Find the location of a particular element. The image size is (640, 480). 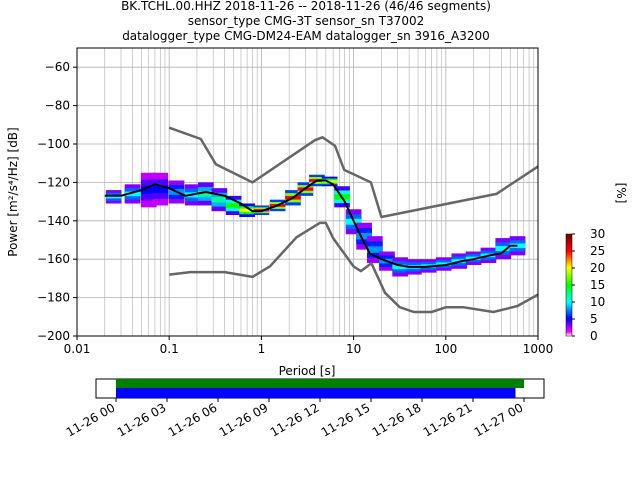

colorbar-tick-label: 25 is located at coordinates (597, 251).